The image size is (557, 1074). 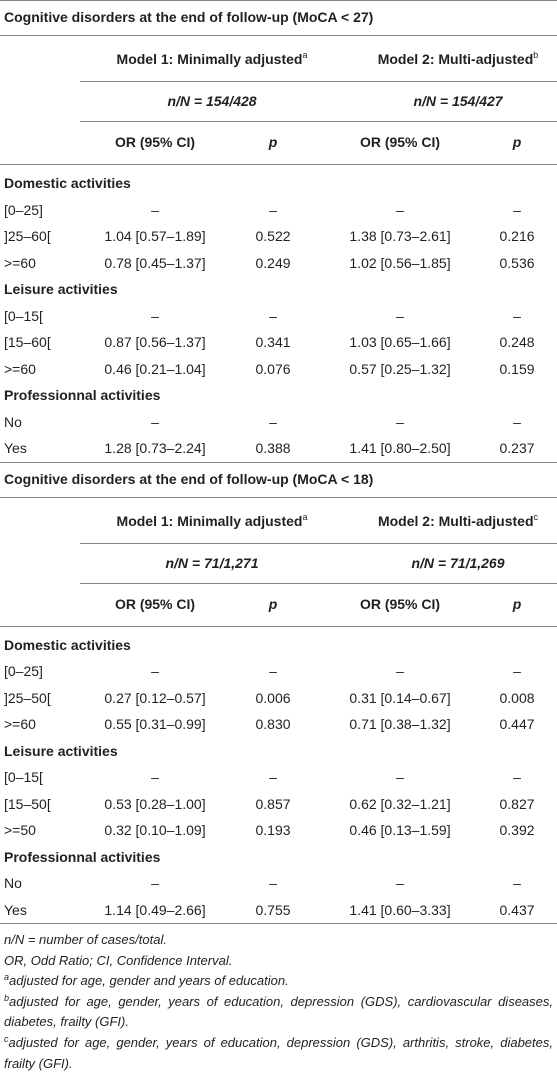 What do you see at coordinates (400, 803) in the screenshot?
I see `cell: 0.62 [0.32–1.21]` at bounding box center [400, 803].